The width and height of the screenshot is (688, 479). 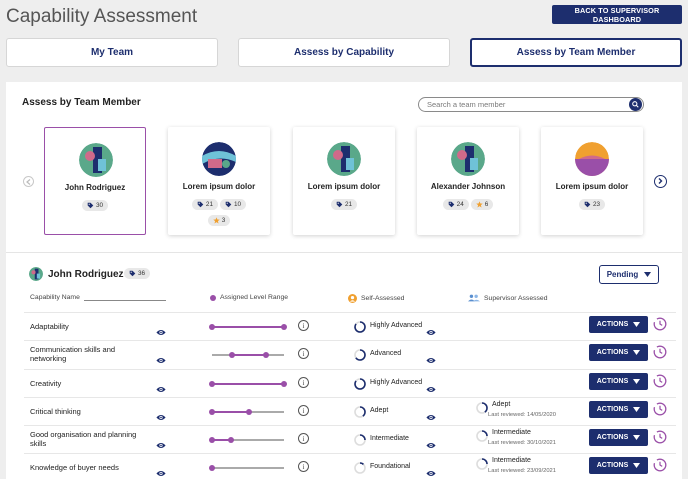 What do you see at coordinates (344, 52) in the screenshot?
I see `tab-assess-by-capability: Assess by Capability` at bounding box center [344, 52].